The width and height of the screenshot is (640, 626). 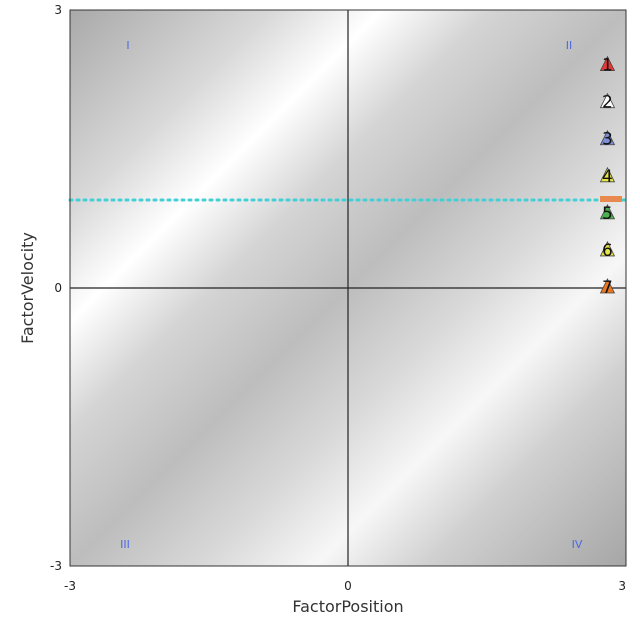 I want to click on point-label: 1, so click(x=607, y=66).